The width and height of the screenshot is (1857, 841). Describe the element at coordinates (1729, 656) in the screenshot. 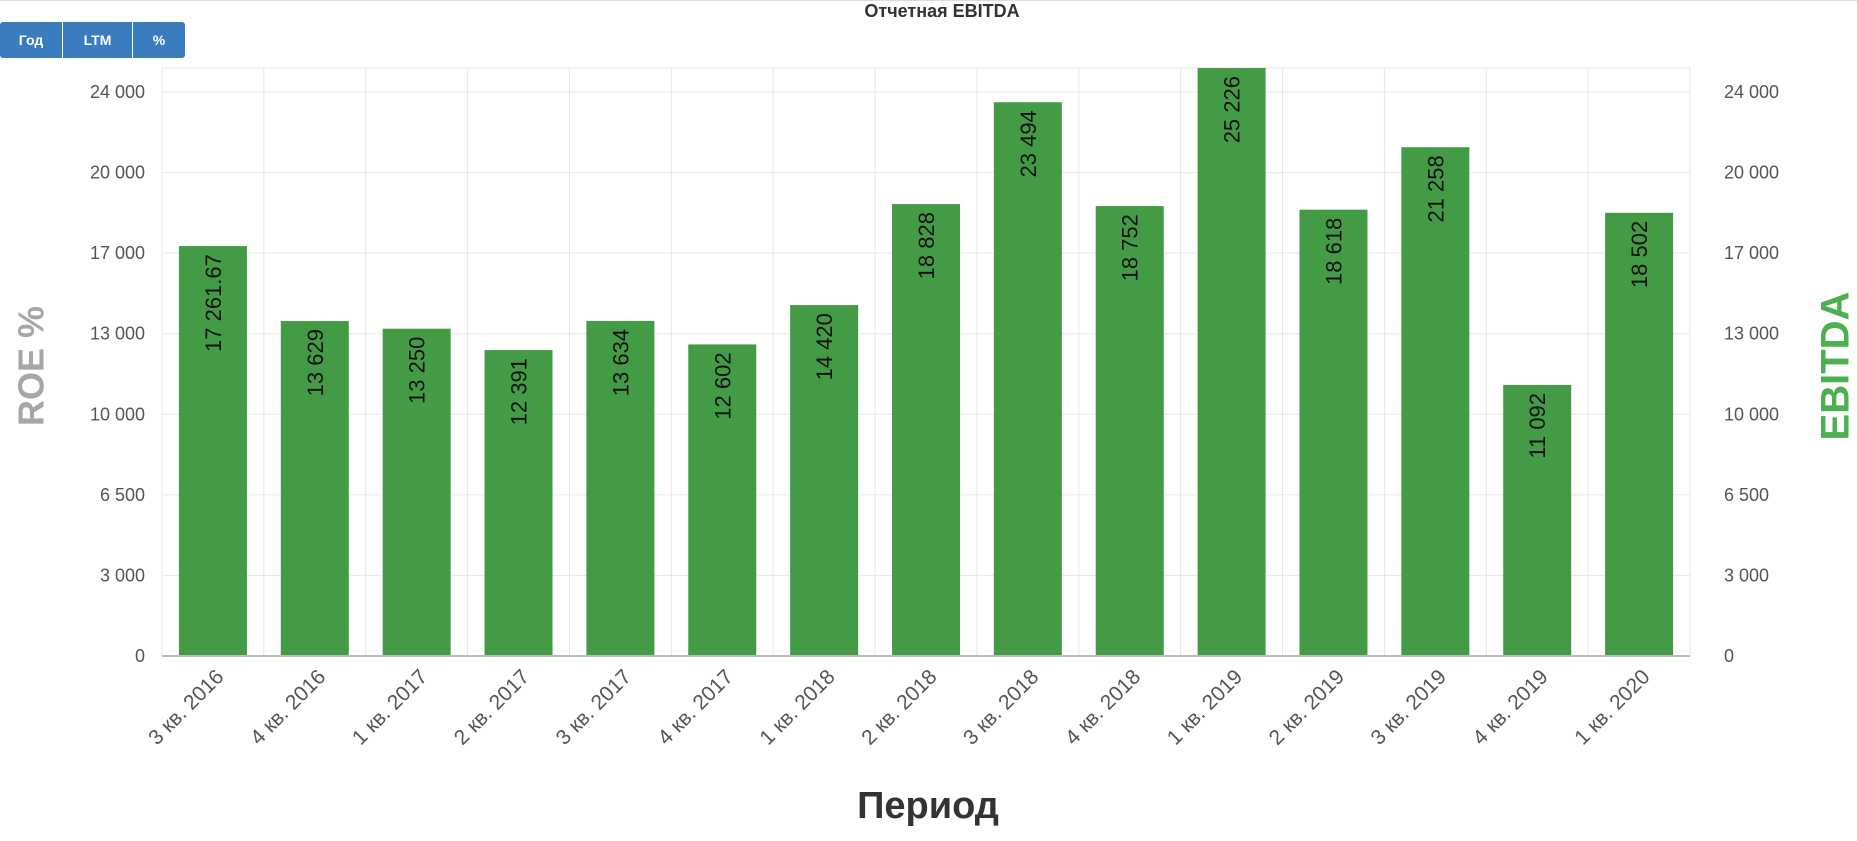

I see `y-right-tick-label: 0` at that location.